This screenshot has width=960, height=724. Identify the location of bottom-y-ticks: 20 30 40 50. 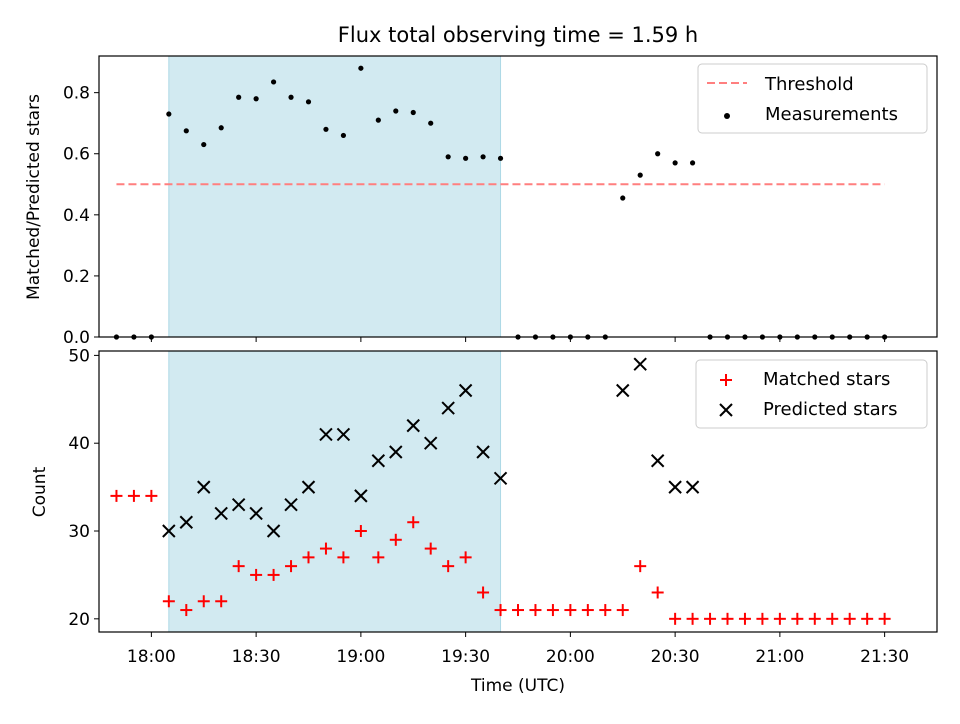
(83, 488).